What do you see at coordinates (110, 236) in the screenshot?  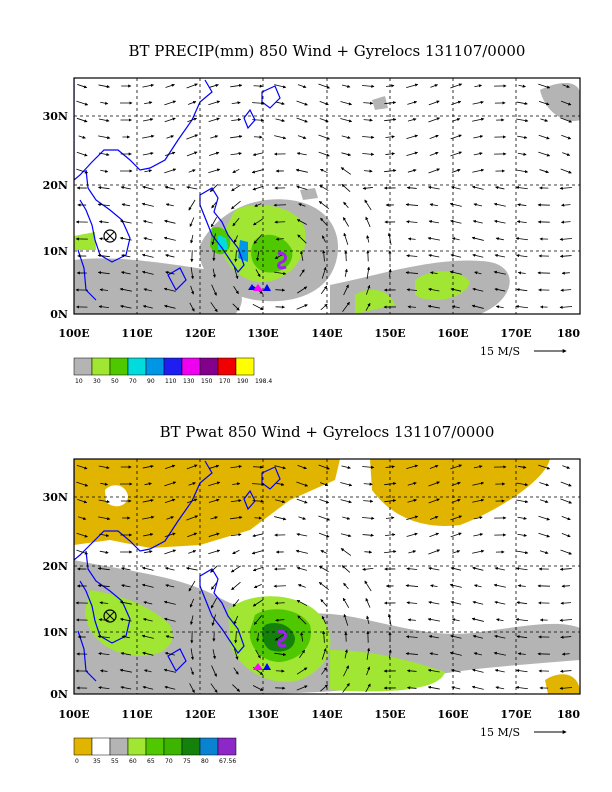 I see `gyre-location-icon` at bounding box center [110, 236].